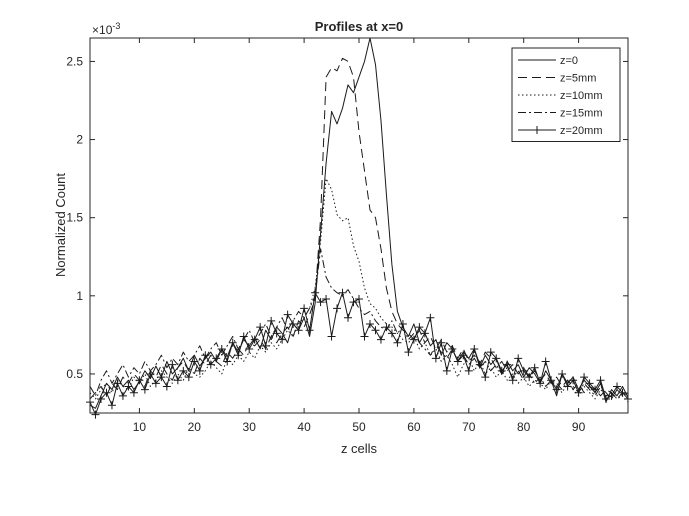 This screenshot has height=516, width=689. What do you see at coordinates (359, 427) in the screenshot?
I see `x-tick-label: 50` at bounding box center [359, 427].